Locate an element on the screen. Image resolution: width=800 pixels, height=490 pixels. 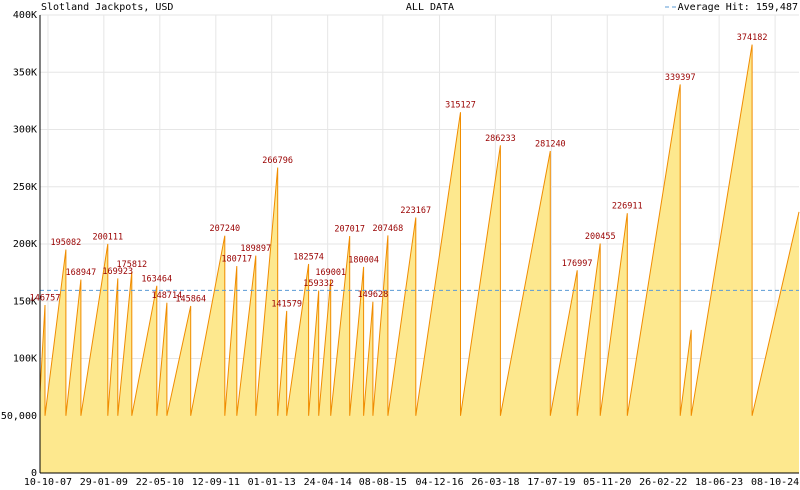
x-tick-label: 18-06-23 is located at coordinates (719, 482).